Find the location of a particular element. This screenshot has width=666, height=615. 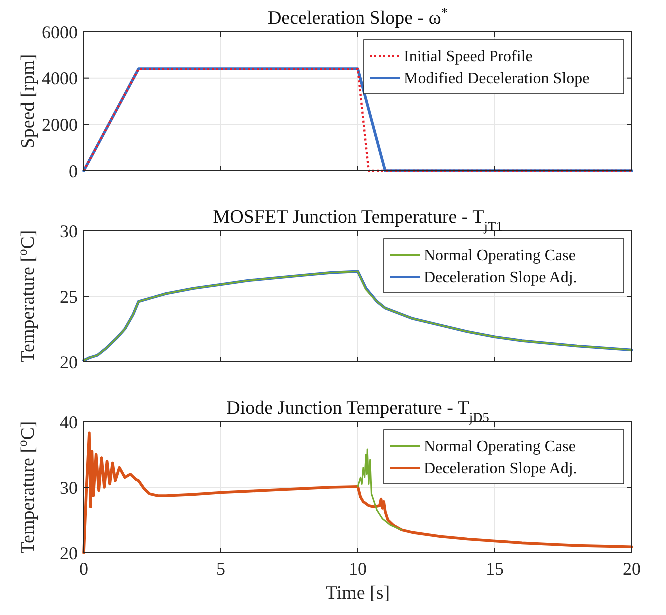

chart-title: MOSFET Junction Temperature - T$_{jT1}$ is located at coordinates (358, 220).